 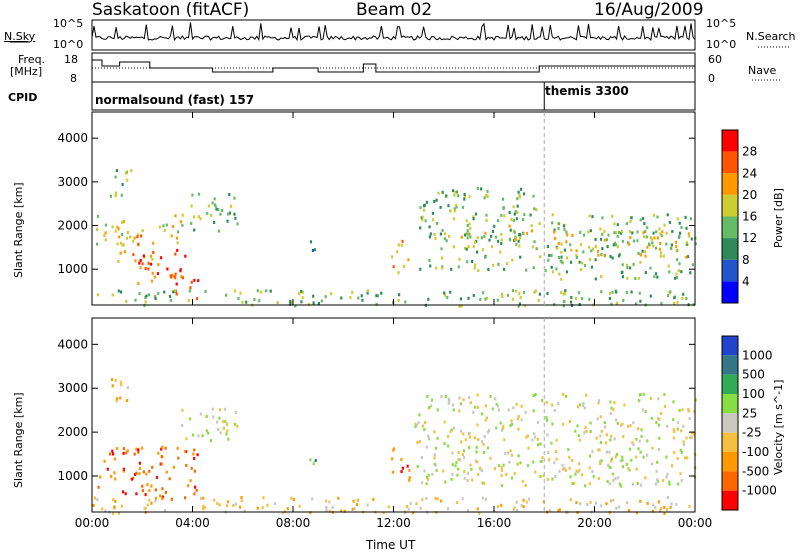 I want to click on velocity-ytick-label: 1000, so click(x=72, y=476).